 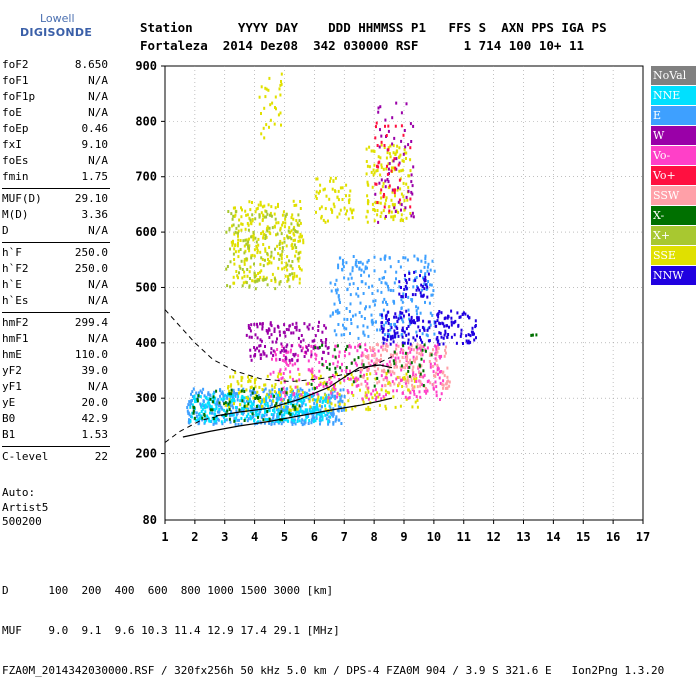 I want to click on trace-curve-upper, so click(x=304, y=390).